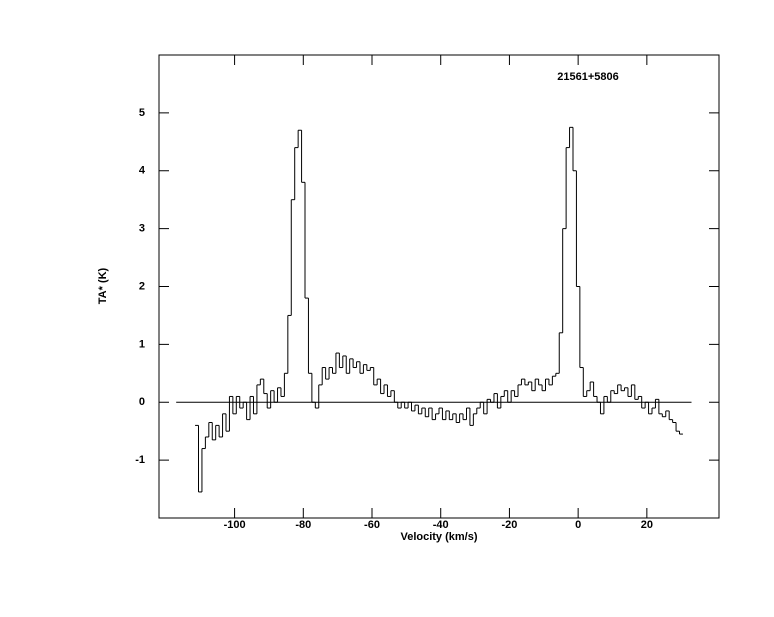 This screenshot has height=617, width=774. What do you see at coordinates (578, 525) in the screenshot?
I see `x-tick-label: 0` at bounding box center [578, 525].